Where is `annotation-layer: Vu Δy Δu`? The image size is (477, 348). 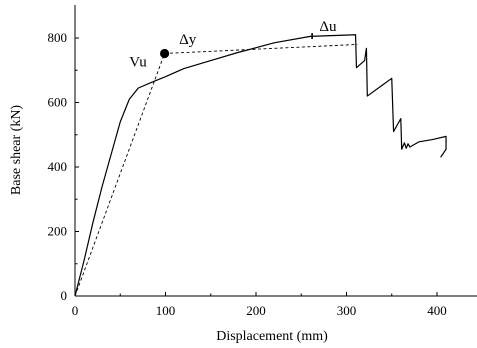
annotation-layer: Vu Δy Δu is located at coordinates (233, 44).